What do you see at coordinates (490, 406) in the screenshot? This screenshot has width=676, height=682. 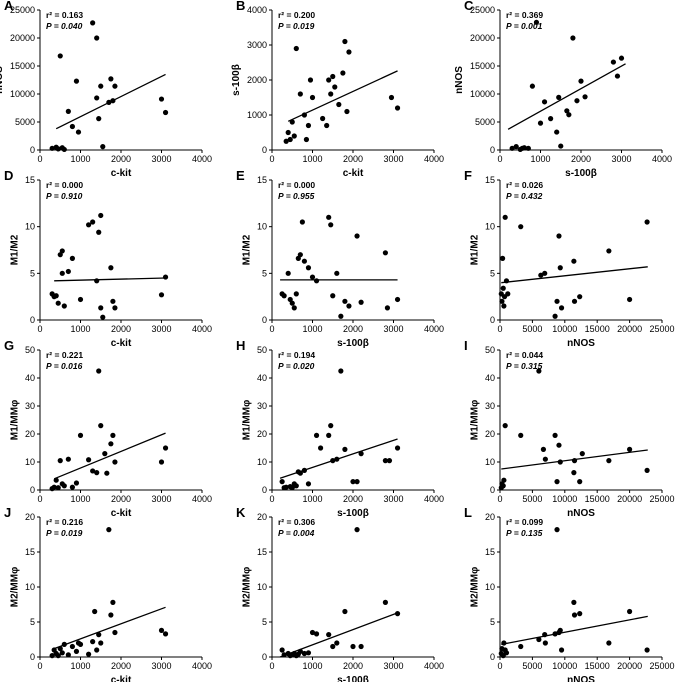 I see `y-tick-label: 30` at bounding box center [490, 406].